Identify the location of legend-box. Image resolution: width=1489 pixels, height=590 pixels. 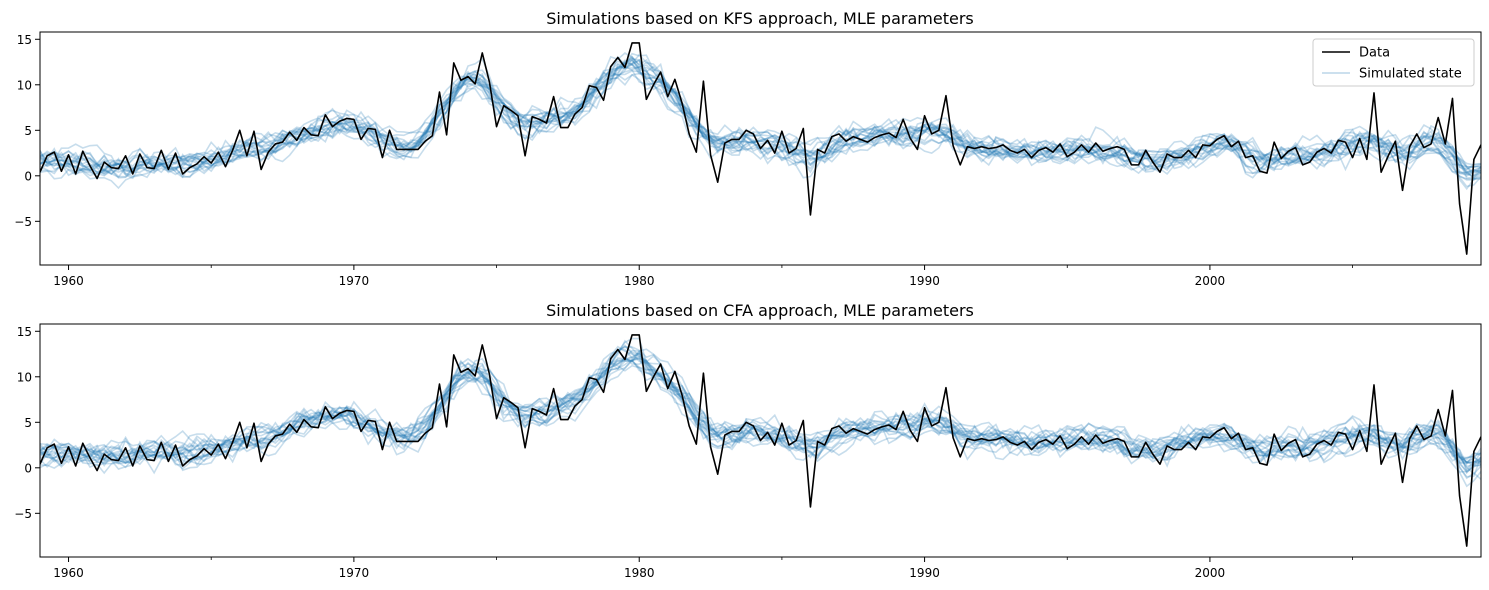
(1393, 62).